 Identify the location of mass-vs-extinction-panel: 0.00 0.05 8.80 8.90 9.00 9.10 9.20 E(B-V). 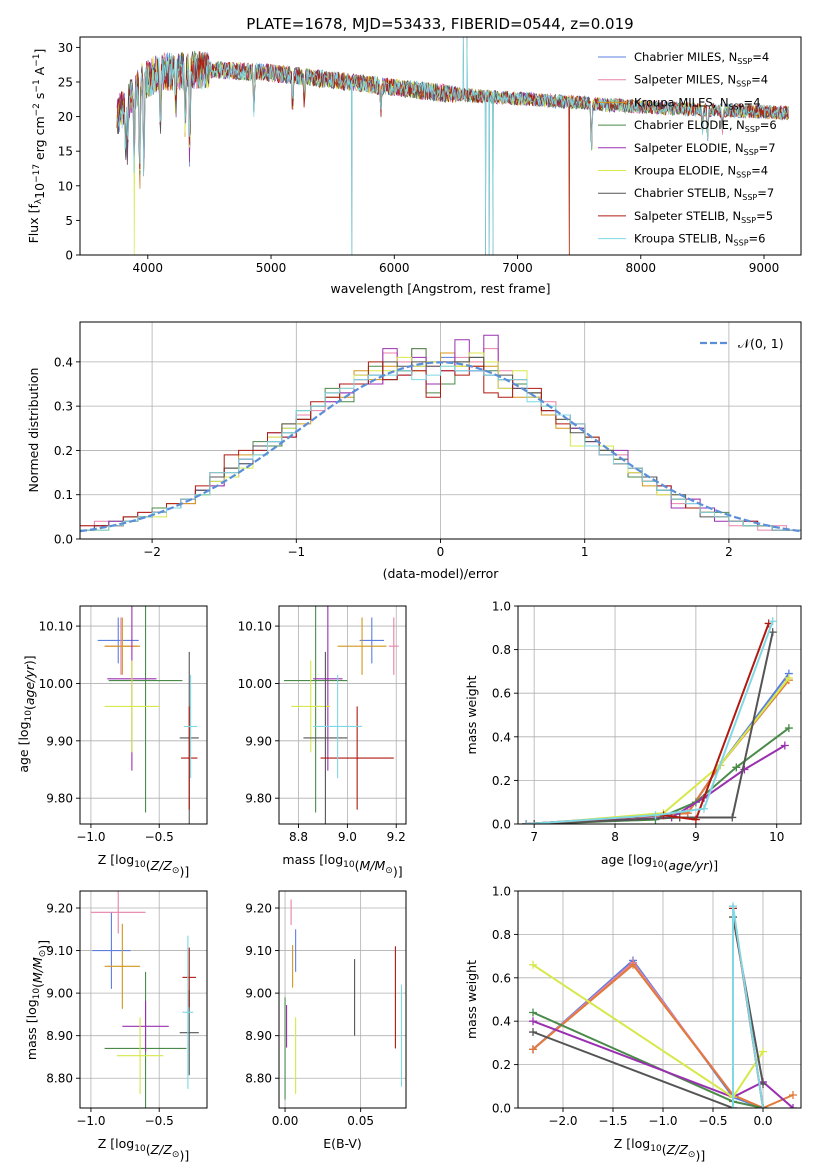
(326, 1020).